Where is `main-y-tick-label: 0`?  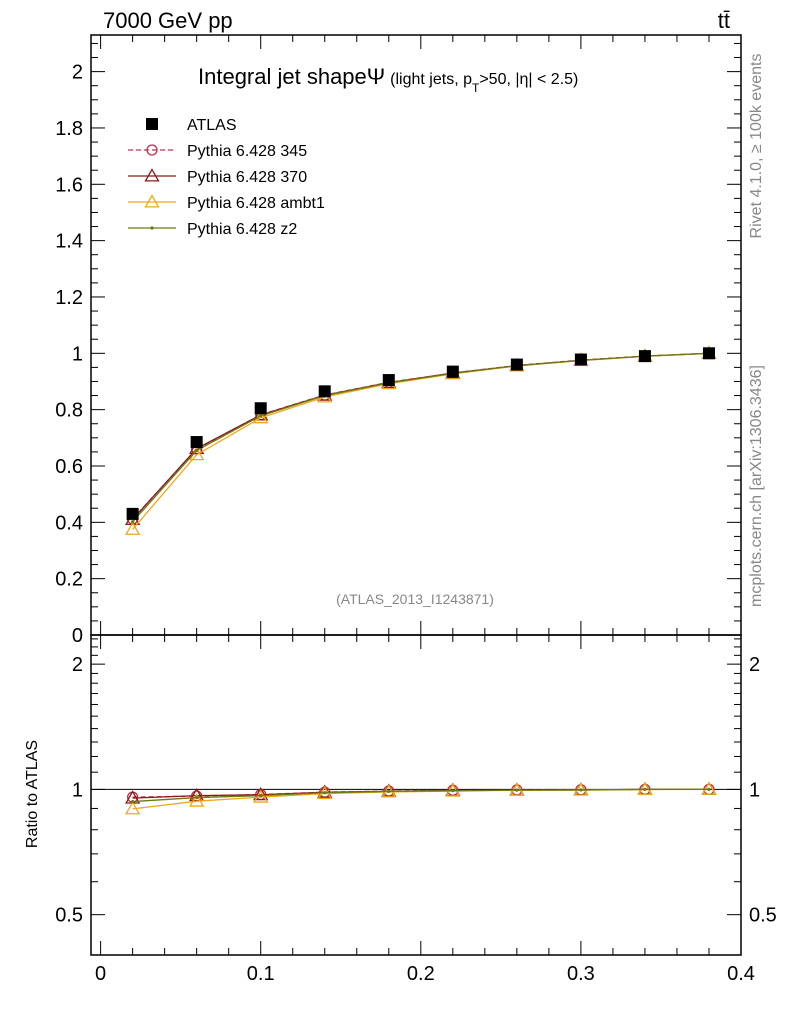
main-y-tick-label: 0 is located at coordinates (77, 636).